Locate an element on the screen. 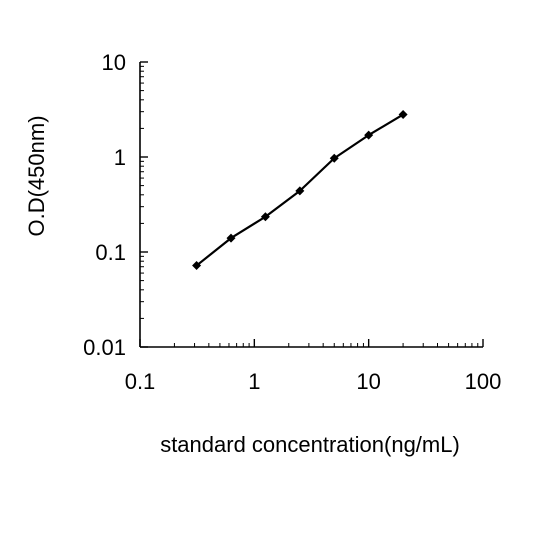  y-axis-title: O.D(450nm) is located at coordinates (36, 175).